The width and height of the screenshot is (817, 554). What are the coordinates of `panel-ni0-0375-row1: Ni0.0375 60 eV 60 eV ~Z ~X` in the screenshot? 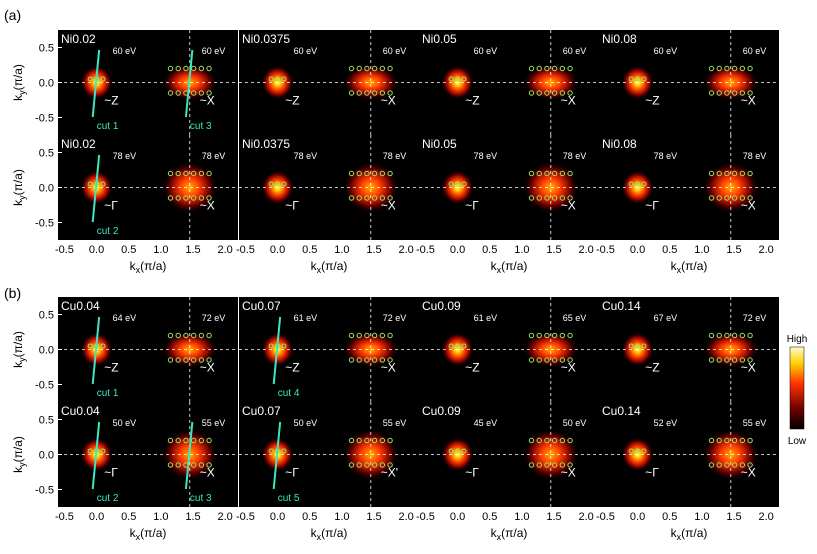 It's located at (329, 82).